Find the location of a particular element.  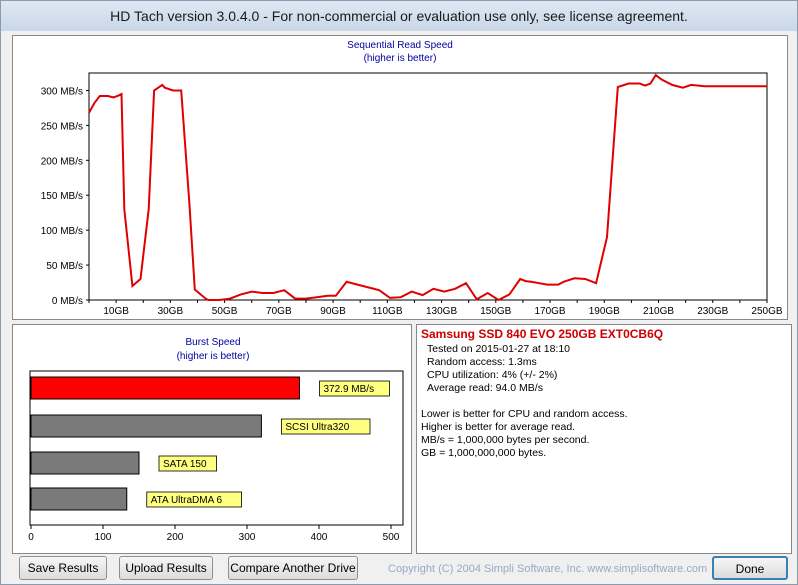

x-tick-label: 100 is located at coordinates (103, 537).